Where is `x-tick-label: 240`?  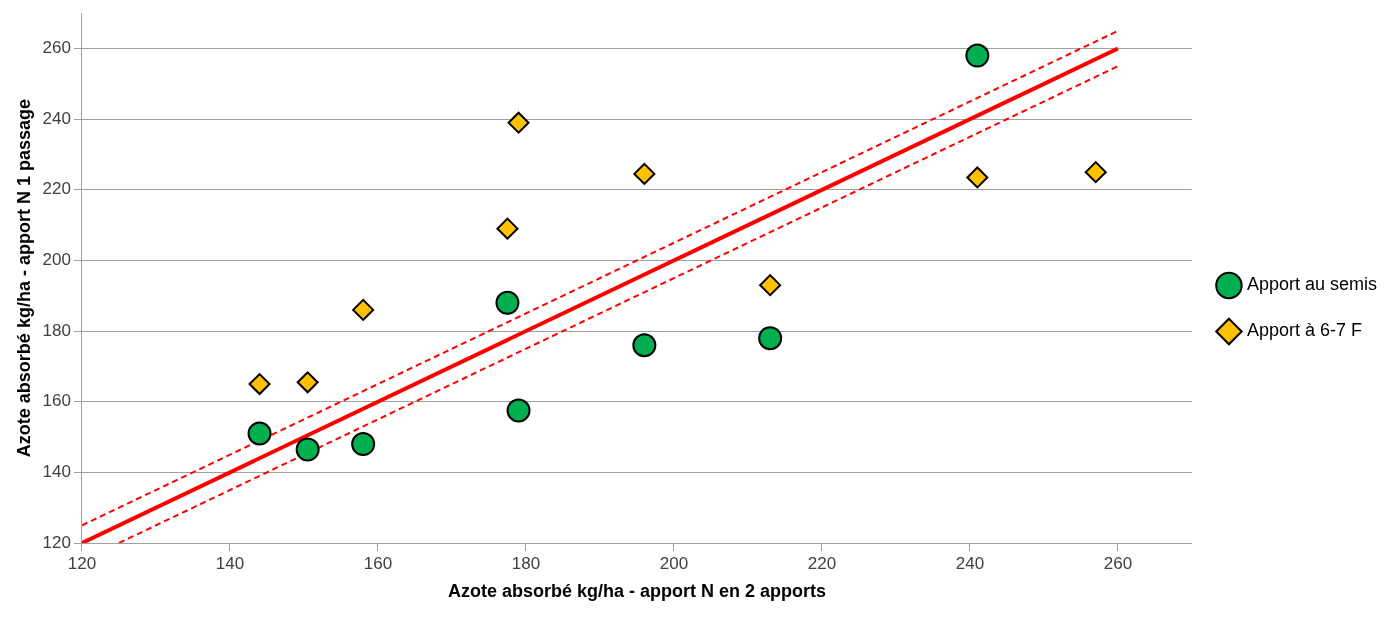
x-tick-label: 240 is located at coordinates (970, 563).